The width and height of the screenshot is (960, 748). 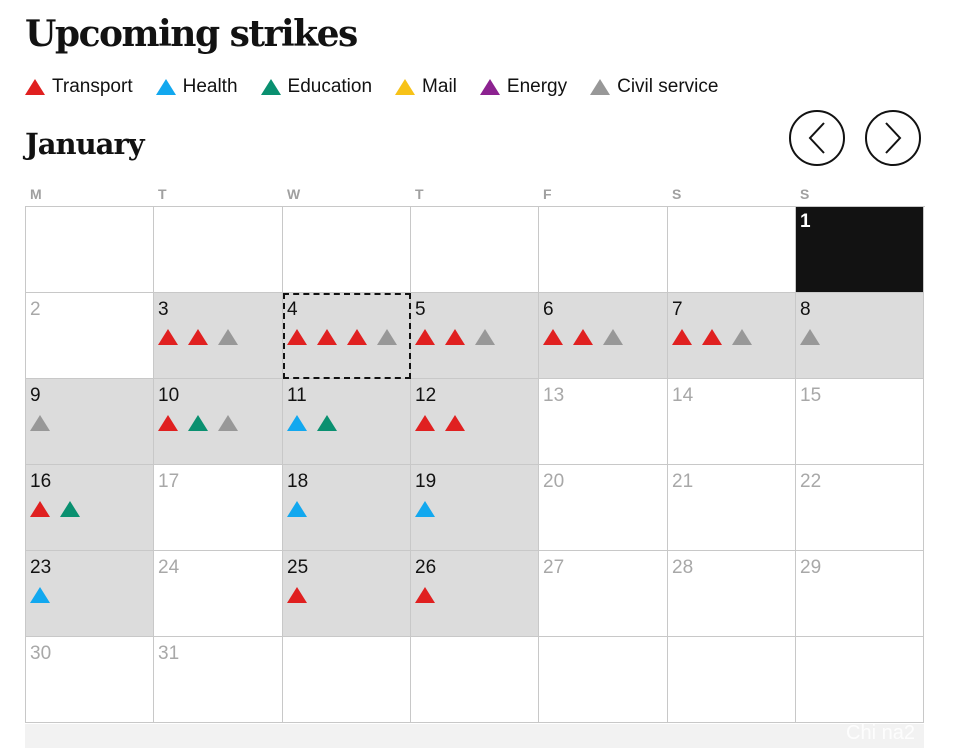 What do you see at coordinates (41, 653) in the screenshot?
I see `day-number: 30` at bounding box center [41, 653].